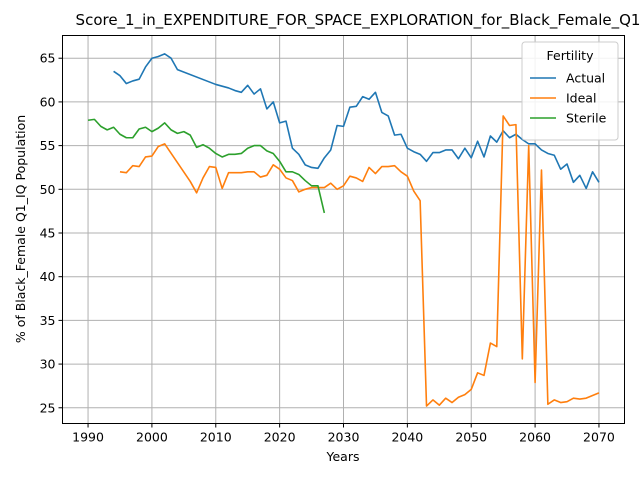 The height and width of the screenshot is (480, 640). What do you see at coordinates (48, 407) in the screenshot?
I see `y-tick-label: 25` at bounding box center [48, 407].